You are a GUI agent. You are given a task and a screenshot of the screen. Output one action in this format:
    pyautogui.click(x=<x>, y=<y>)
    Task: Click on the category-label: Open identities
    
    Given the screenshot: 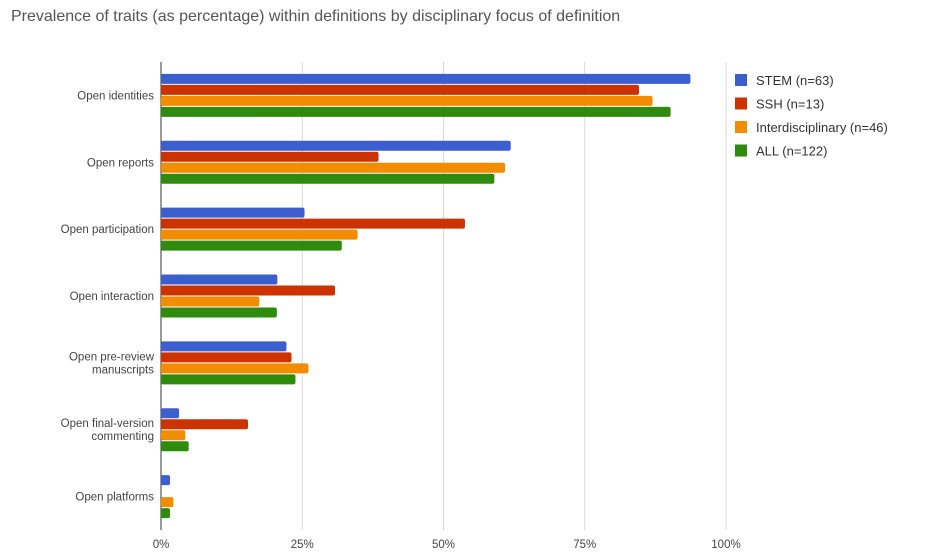 What is the action you would take?
    pyautogui.click(x=115, y=96)
    